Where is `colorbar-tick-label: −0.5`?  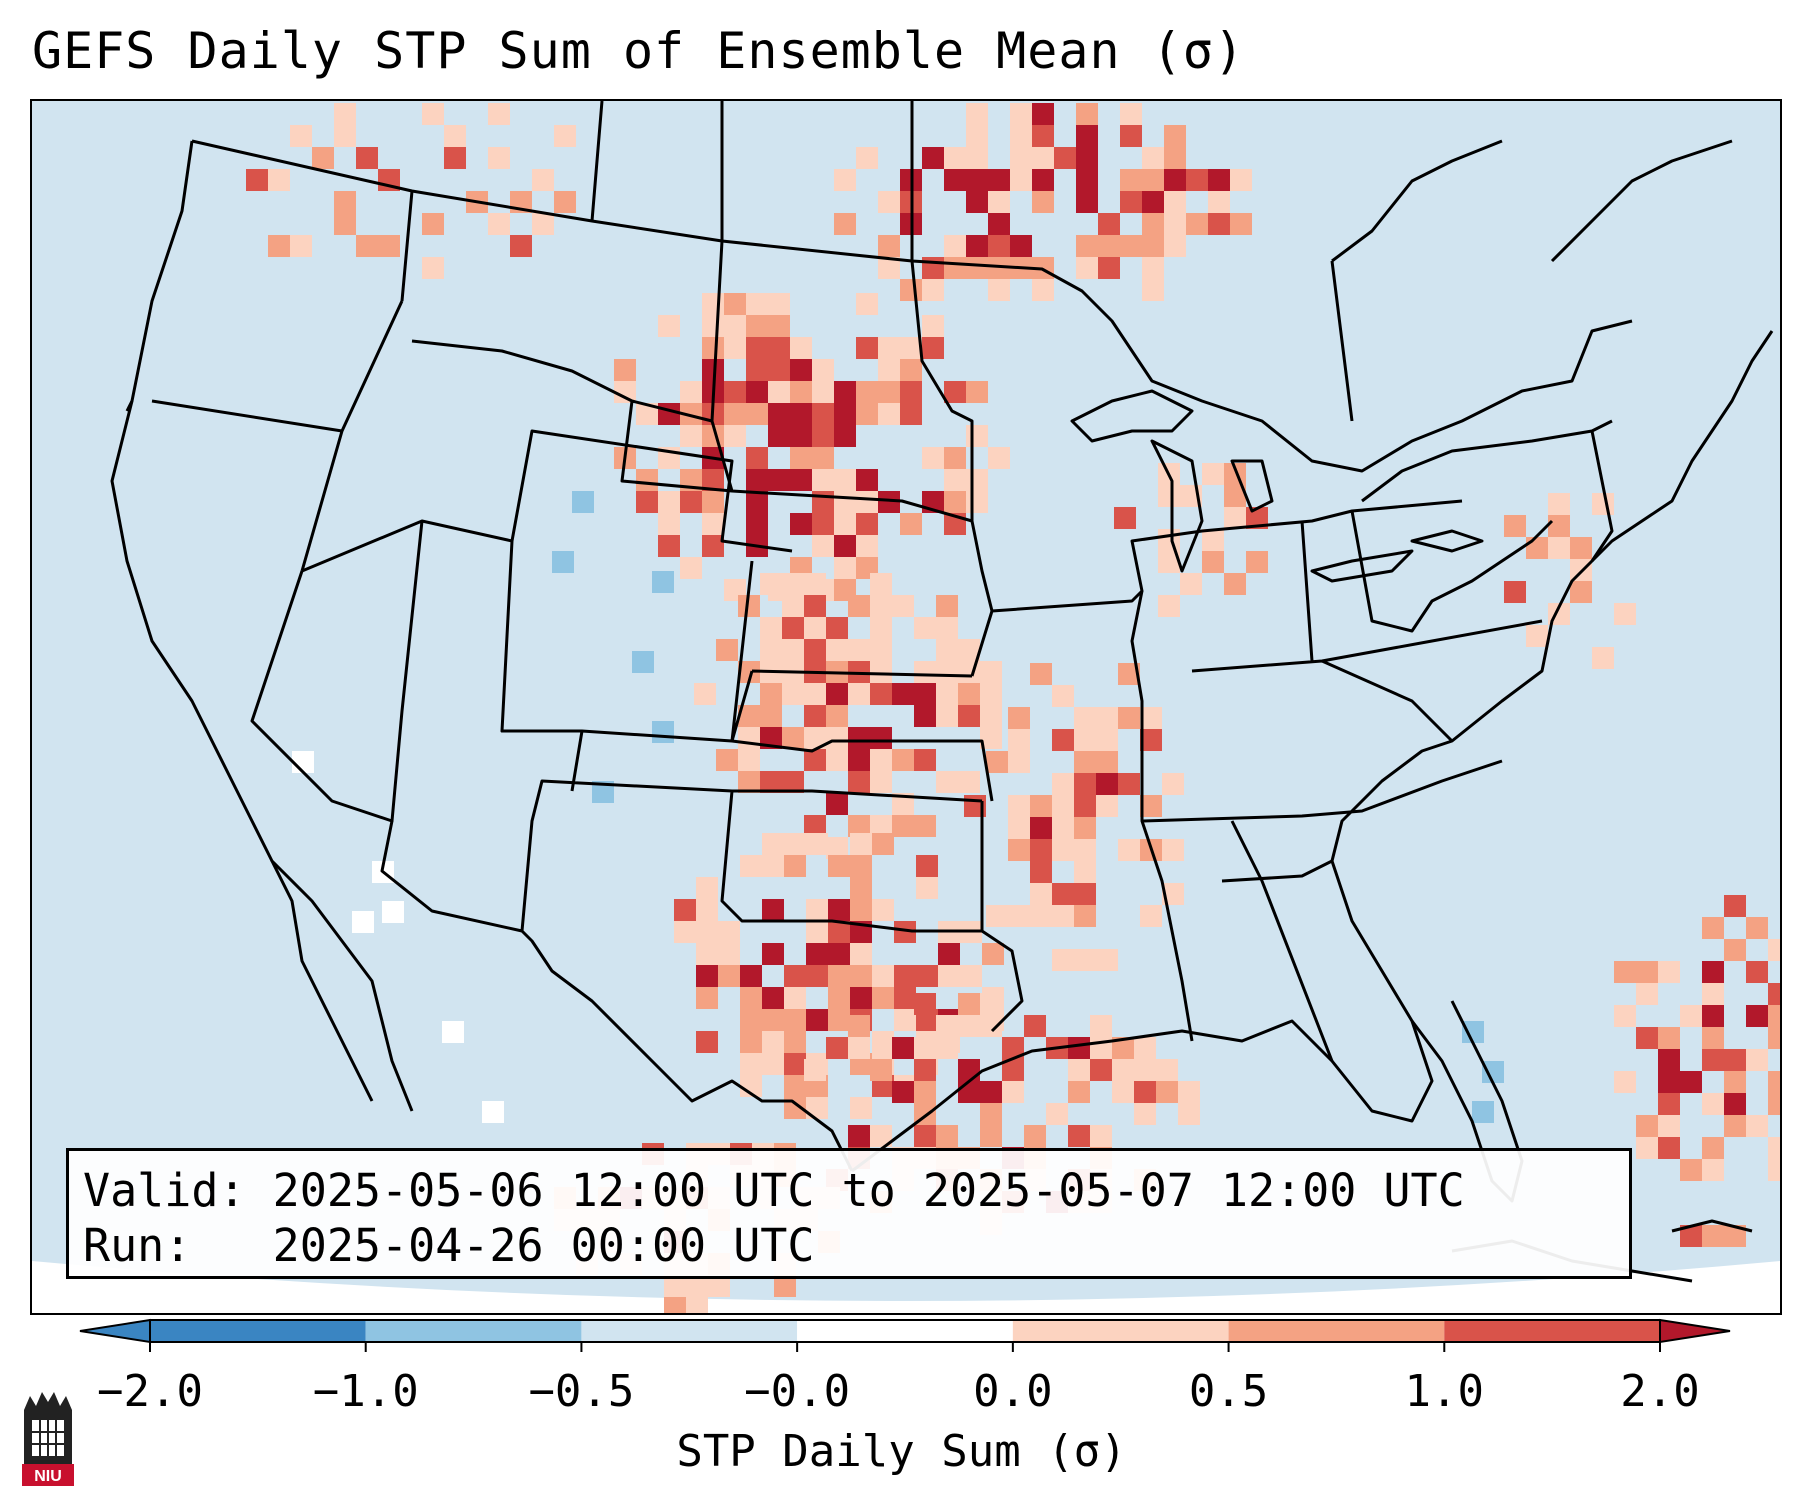 colorbar-tick-label: −0.5 is located at coordinates (581, 1391).